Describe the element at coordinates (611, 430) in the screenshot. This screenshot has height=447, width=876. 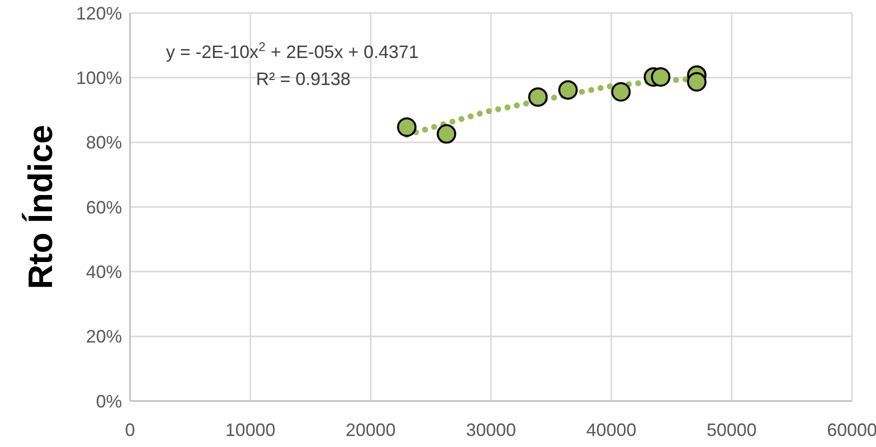
I see `x-tick-label: 40000` at that location.